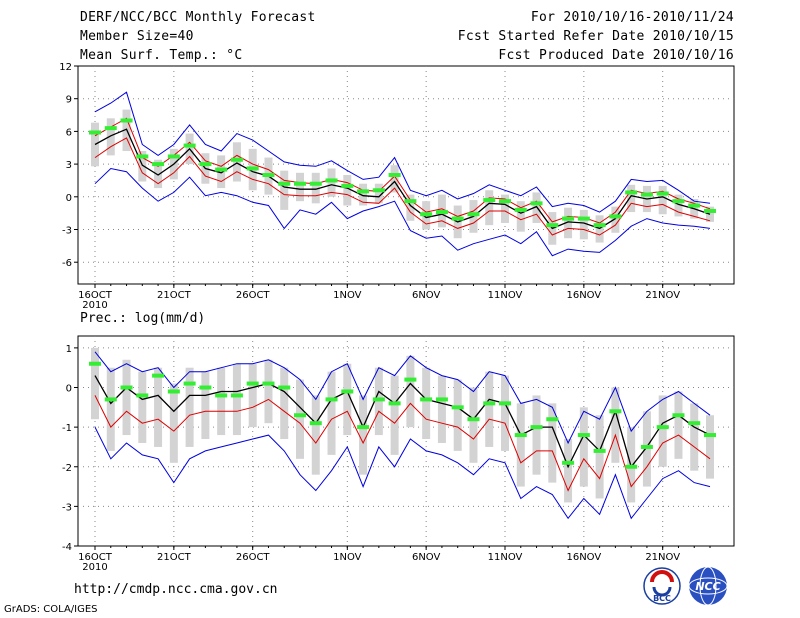 This screenshot has width=800, height=618. What do you see at coordinates (176, 589) in the screenshot?
I see `source-url: http://cmdp.ncc.cma.gov.cn` at bounding box center [176, 589].